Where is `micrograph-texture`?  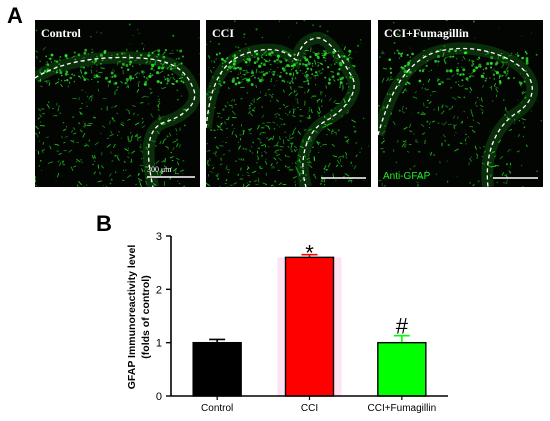 micrograph-texture is located at coordinates (460, 103).